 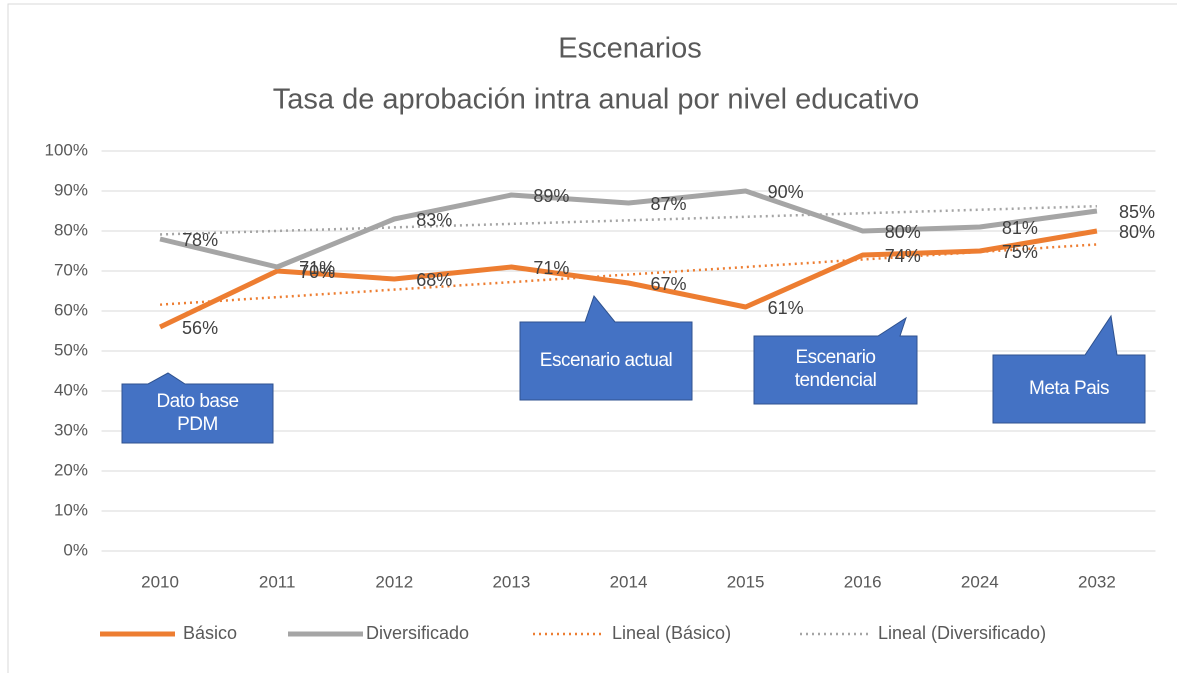 I want to click on y-tick-label: 100%, so click(x=66, y=149).